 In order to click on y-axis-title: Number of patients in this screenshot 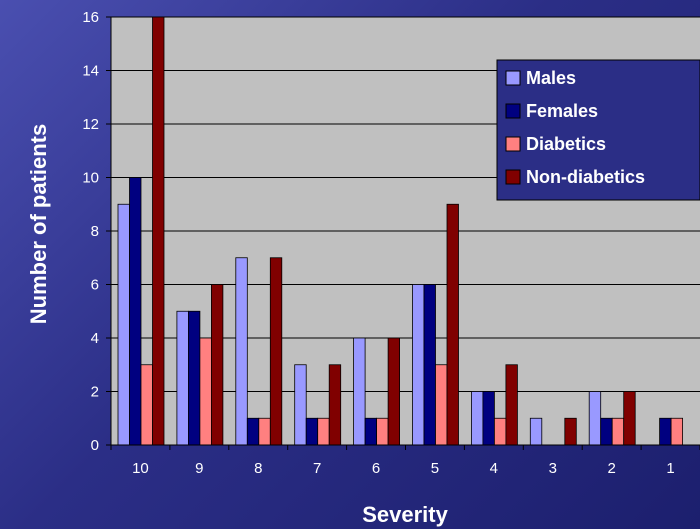, I will do `click(38, 224)`.